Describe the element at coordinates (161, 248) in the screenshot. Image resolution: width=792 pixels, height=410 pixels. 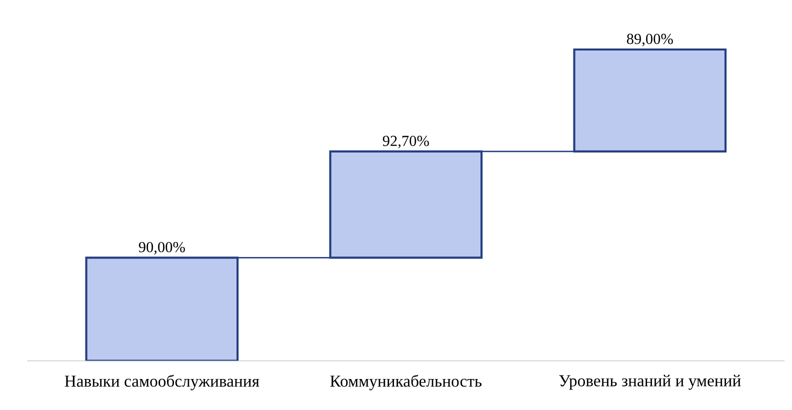
I see `data-label: 90,00%` at that location.